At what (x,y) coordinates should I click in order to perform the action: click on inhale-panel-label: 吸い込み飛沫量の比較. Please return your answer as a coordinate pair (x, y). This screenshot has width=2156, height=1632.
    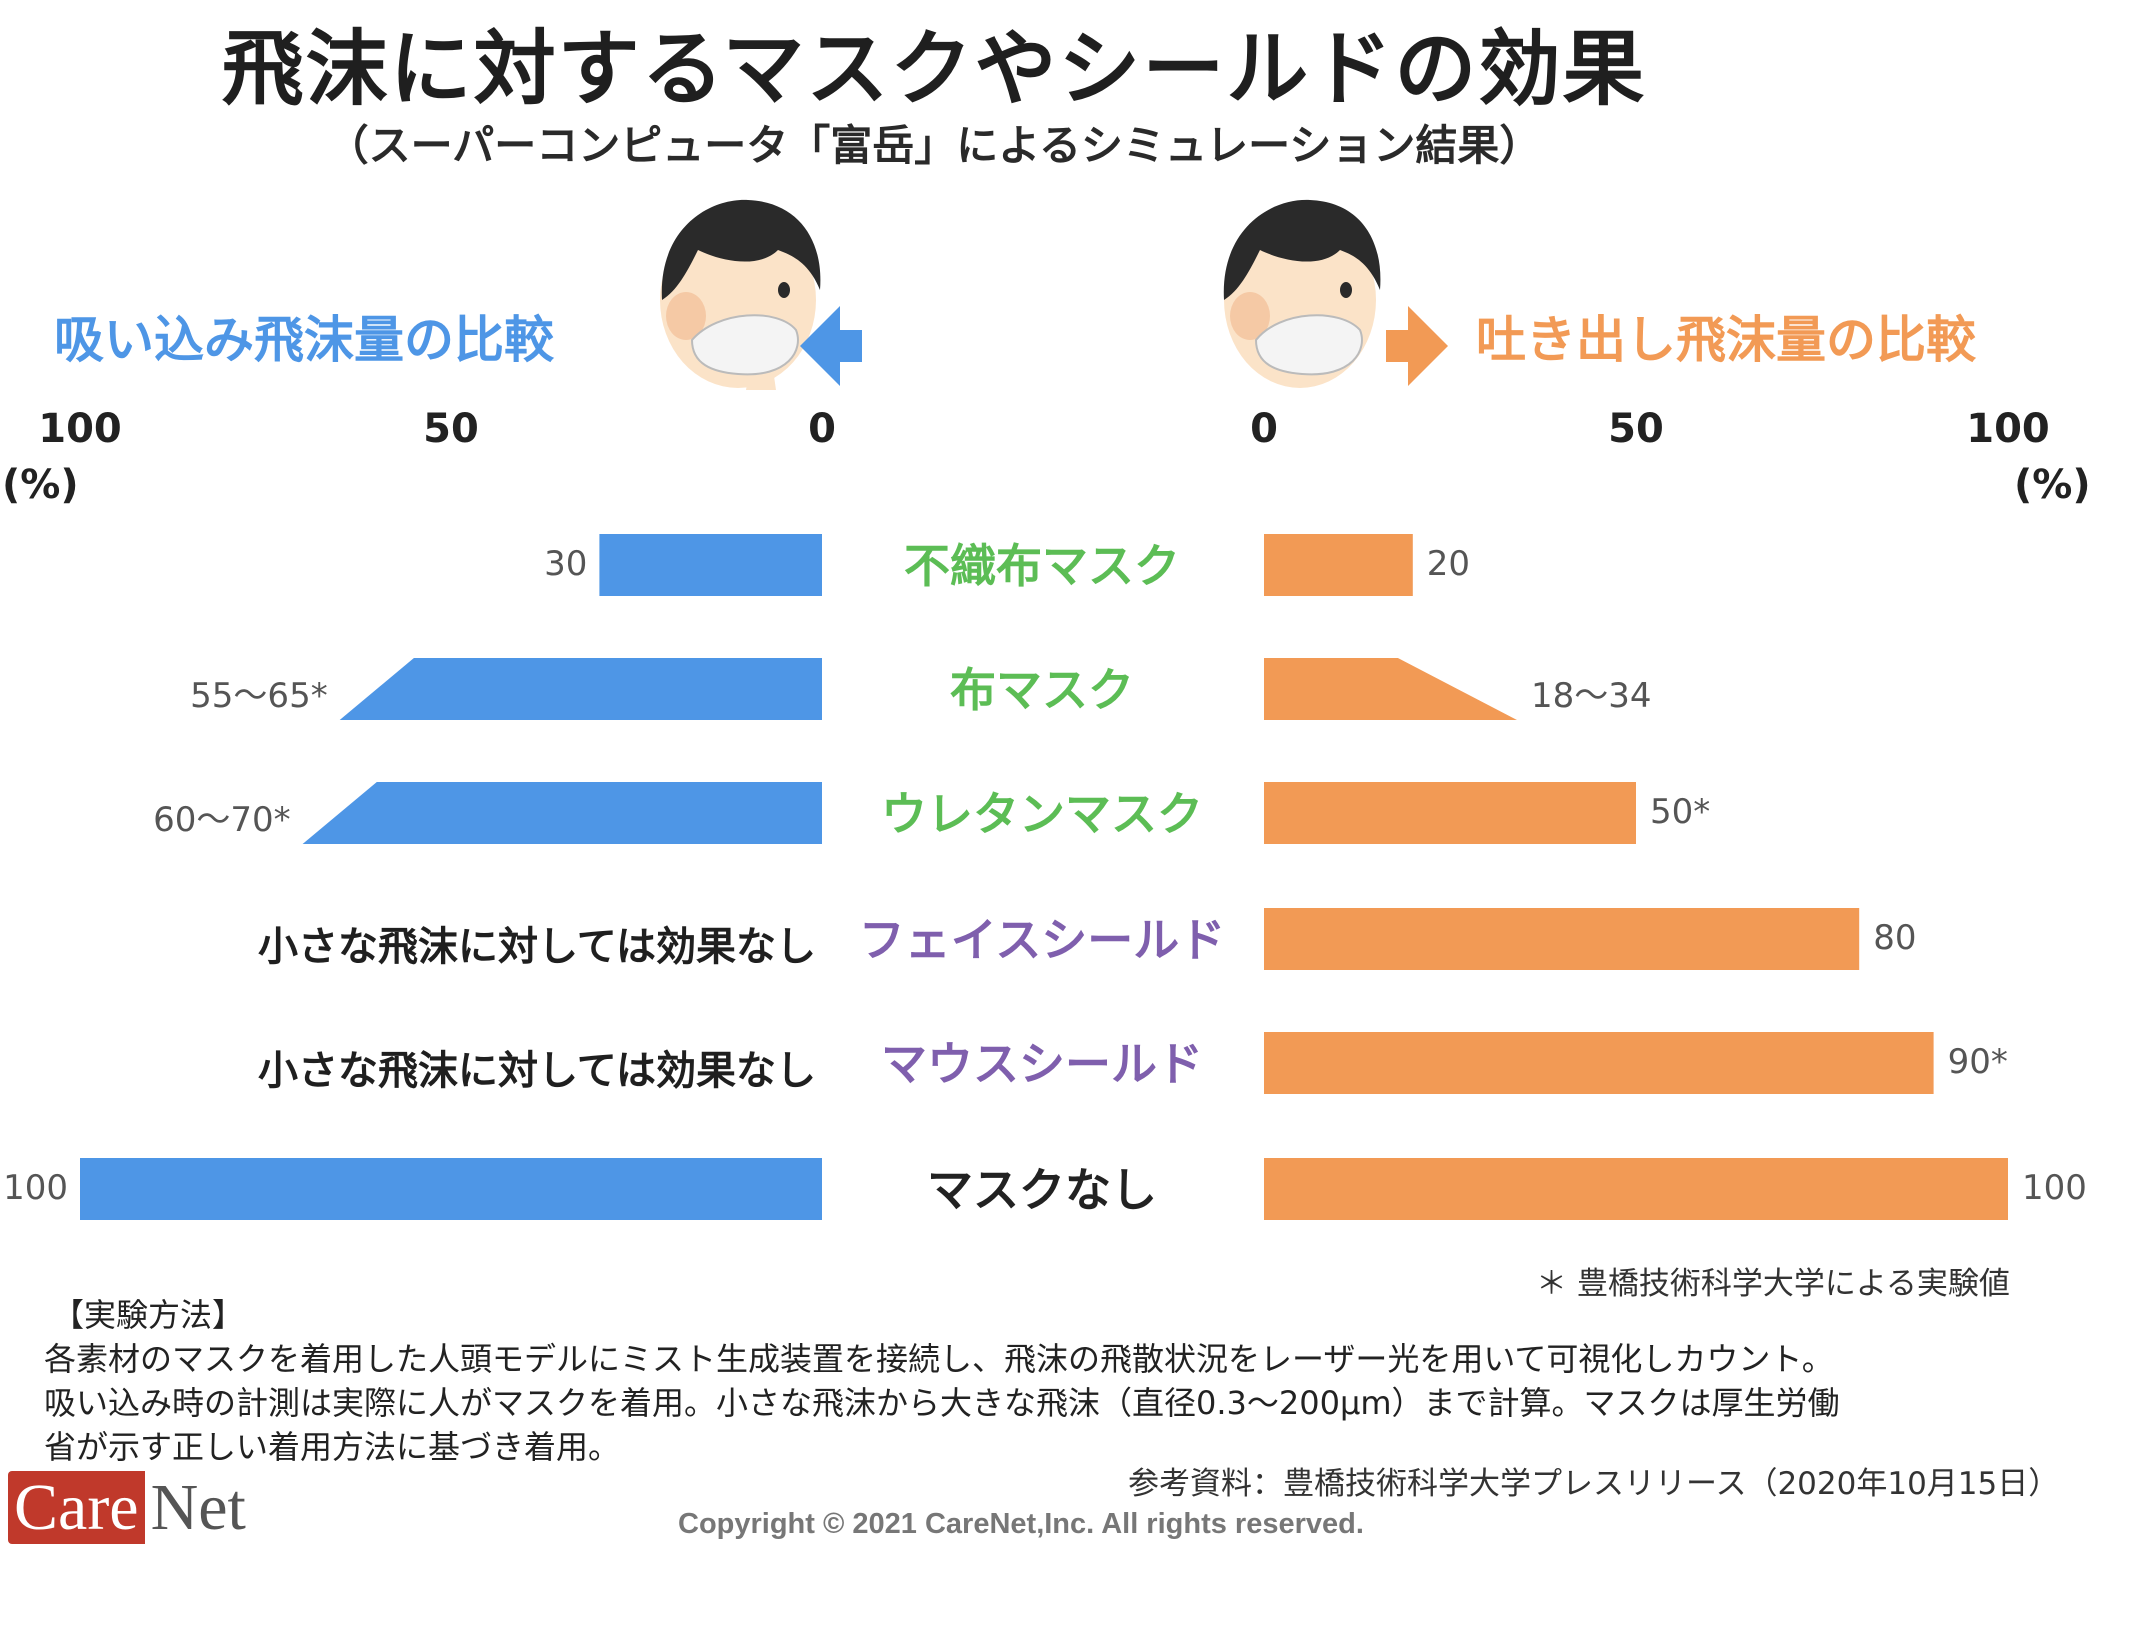
    Looking at the image, I should click on (304, 340).